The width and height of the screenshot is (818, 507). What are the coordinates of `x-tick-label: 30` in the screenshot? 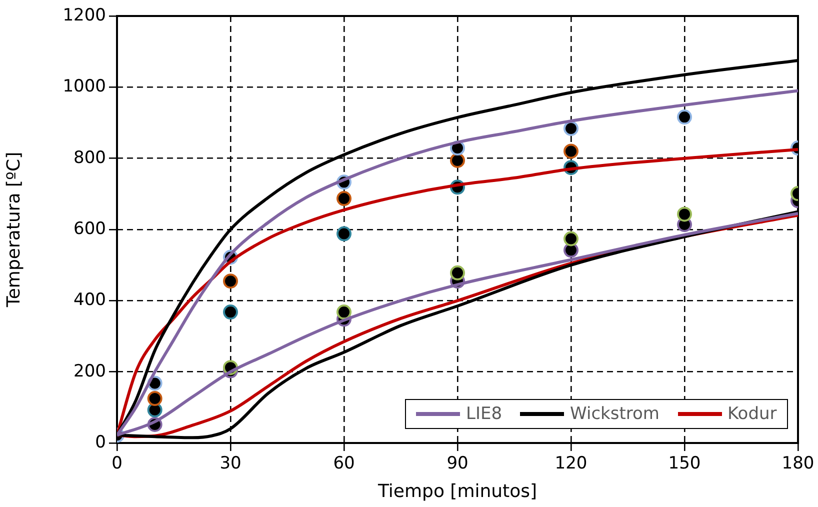 It's located at (231, 464).